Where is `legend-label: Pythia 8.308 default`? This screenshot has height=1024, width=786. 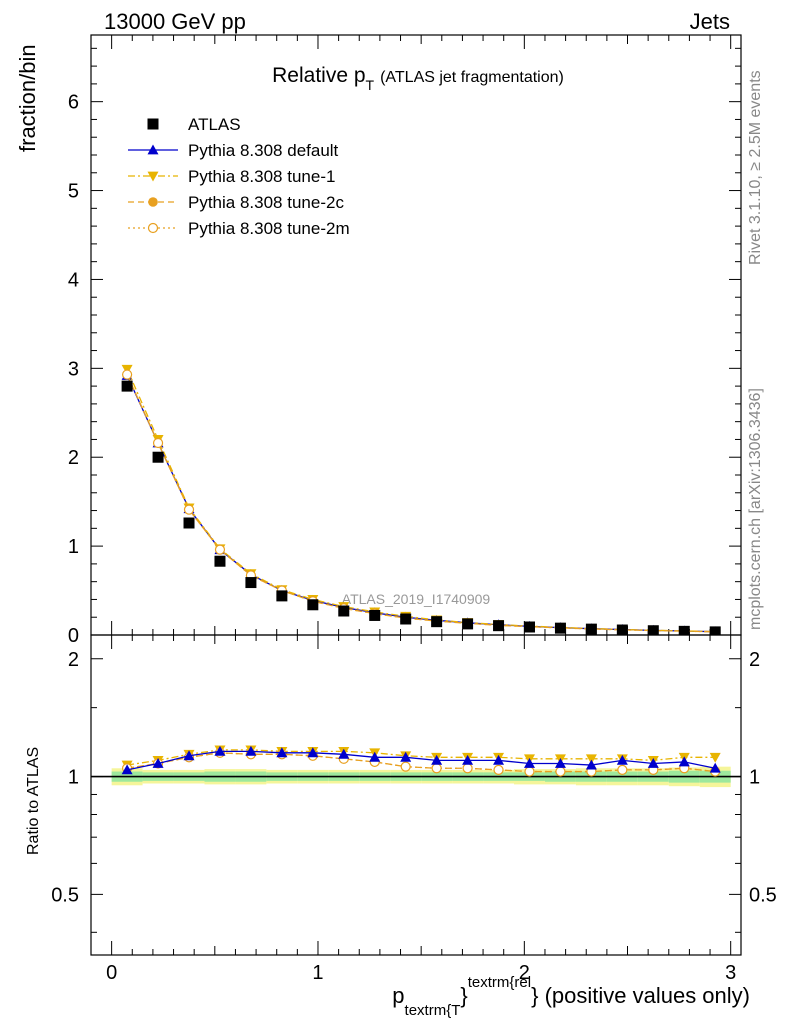 legend-label: Pythia 8.308 default is located at coordinates (263, 150).